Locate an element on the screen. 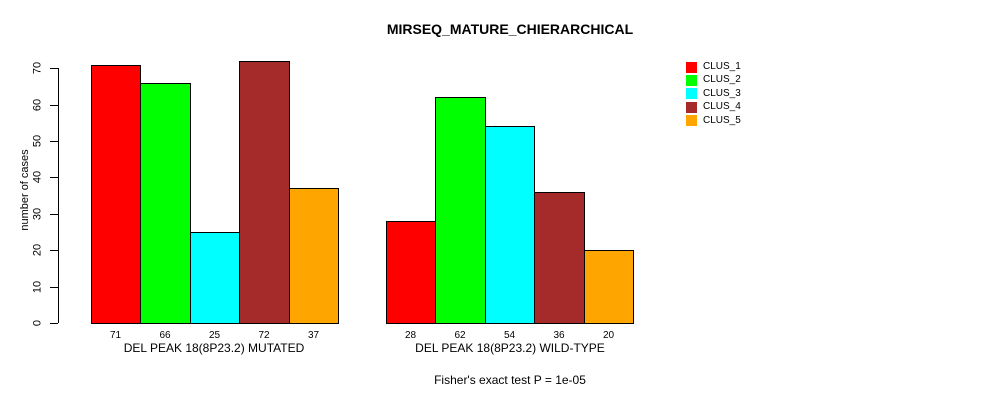 This screenshot has height=400, width=990. chart-title: MIRSEQ_MATURE_CHIERARCHICAL is located at coordinates (510, 29).